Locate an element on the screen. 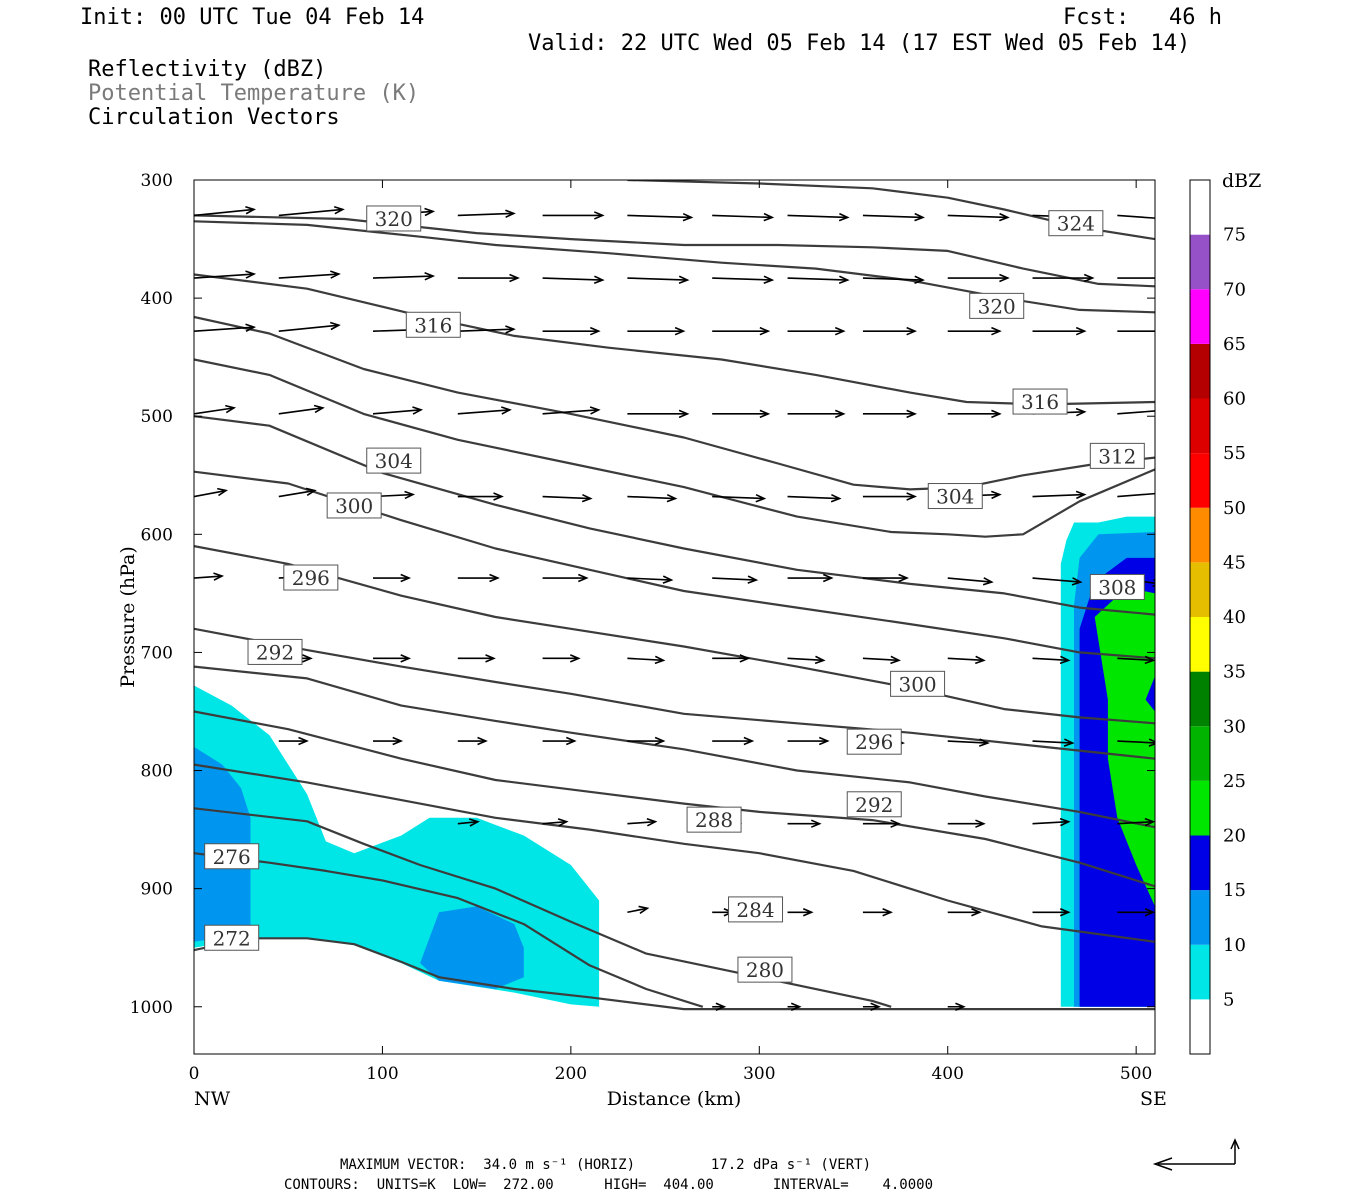 The height and width of the screenshot is (1200, 1350). x-tick-label: 0 is located at coordinates (194, 1074).